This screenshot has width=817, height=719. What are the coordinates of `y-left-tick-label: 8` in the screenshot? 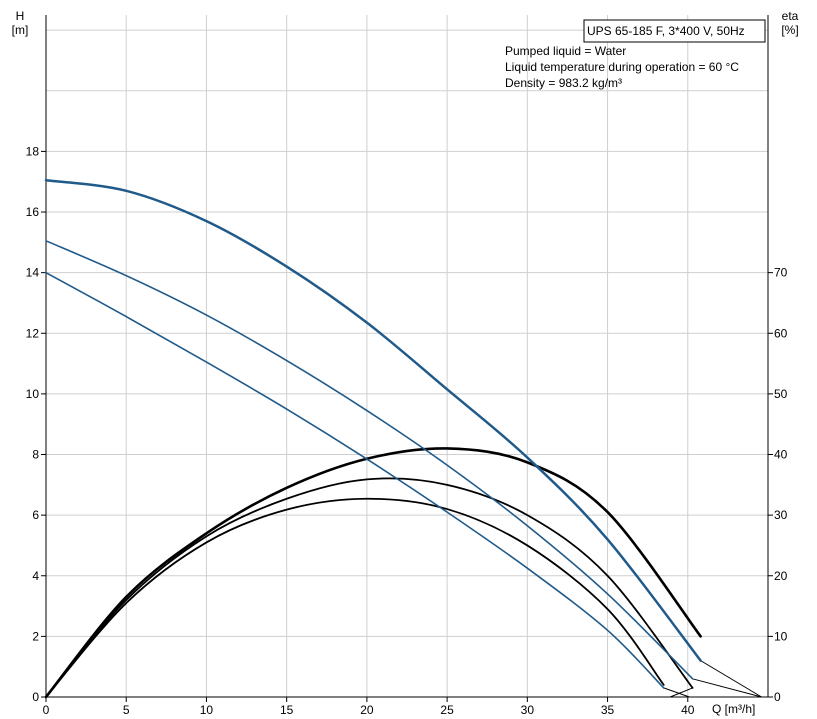 It's located at (35, 455).